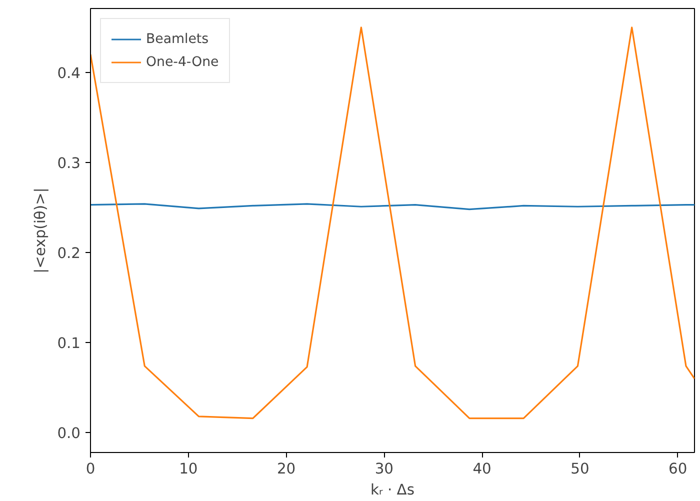 This screenshot has height=501, width=700. I want to click on y-axis-title: |<exp(iθ)>|, so click(41, 231).